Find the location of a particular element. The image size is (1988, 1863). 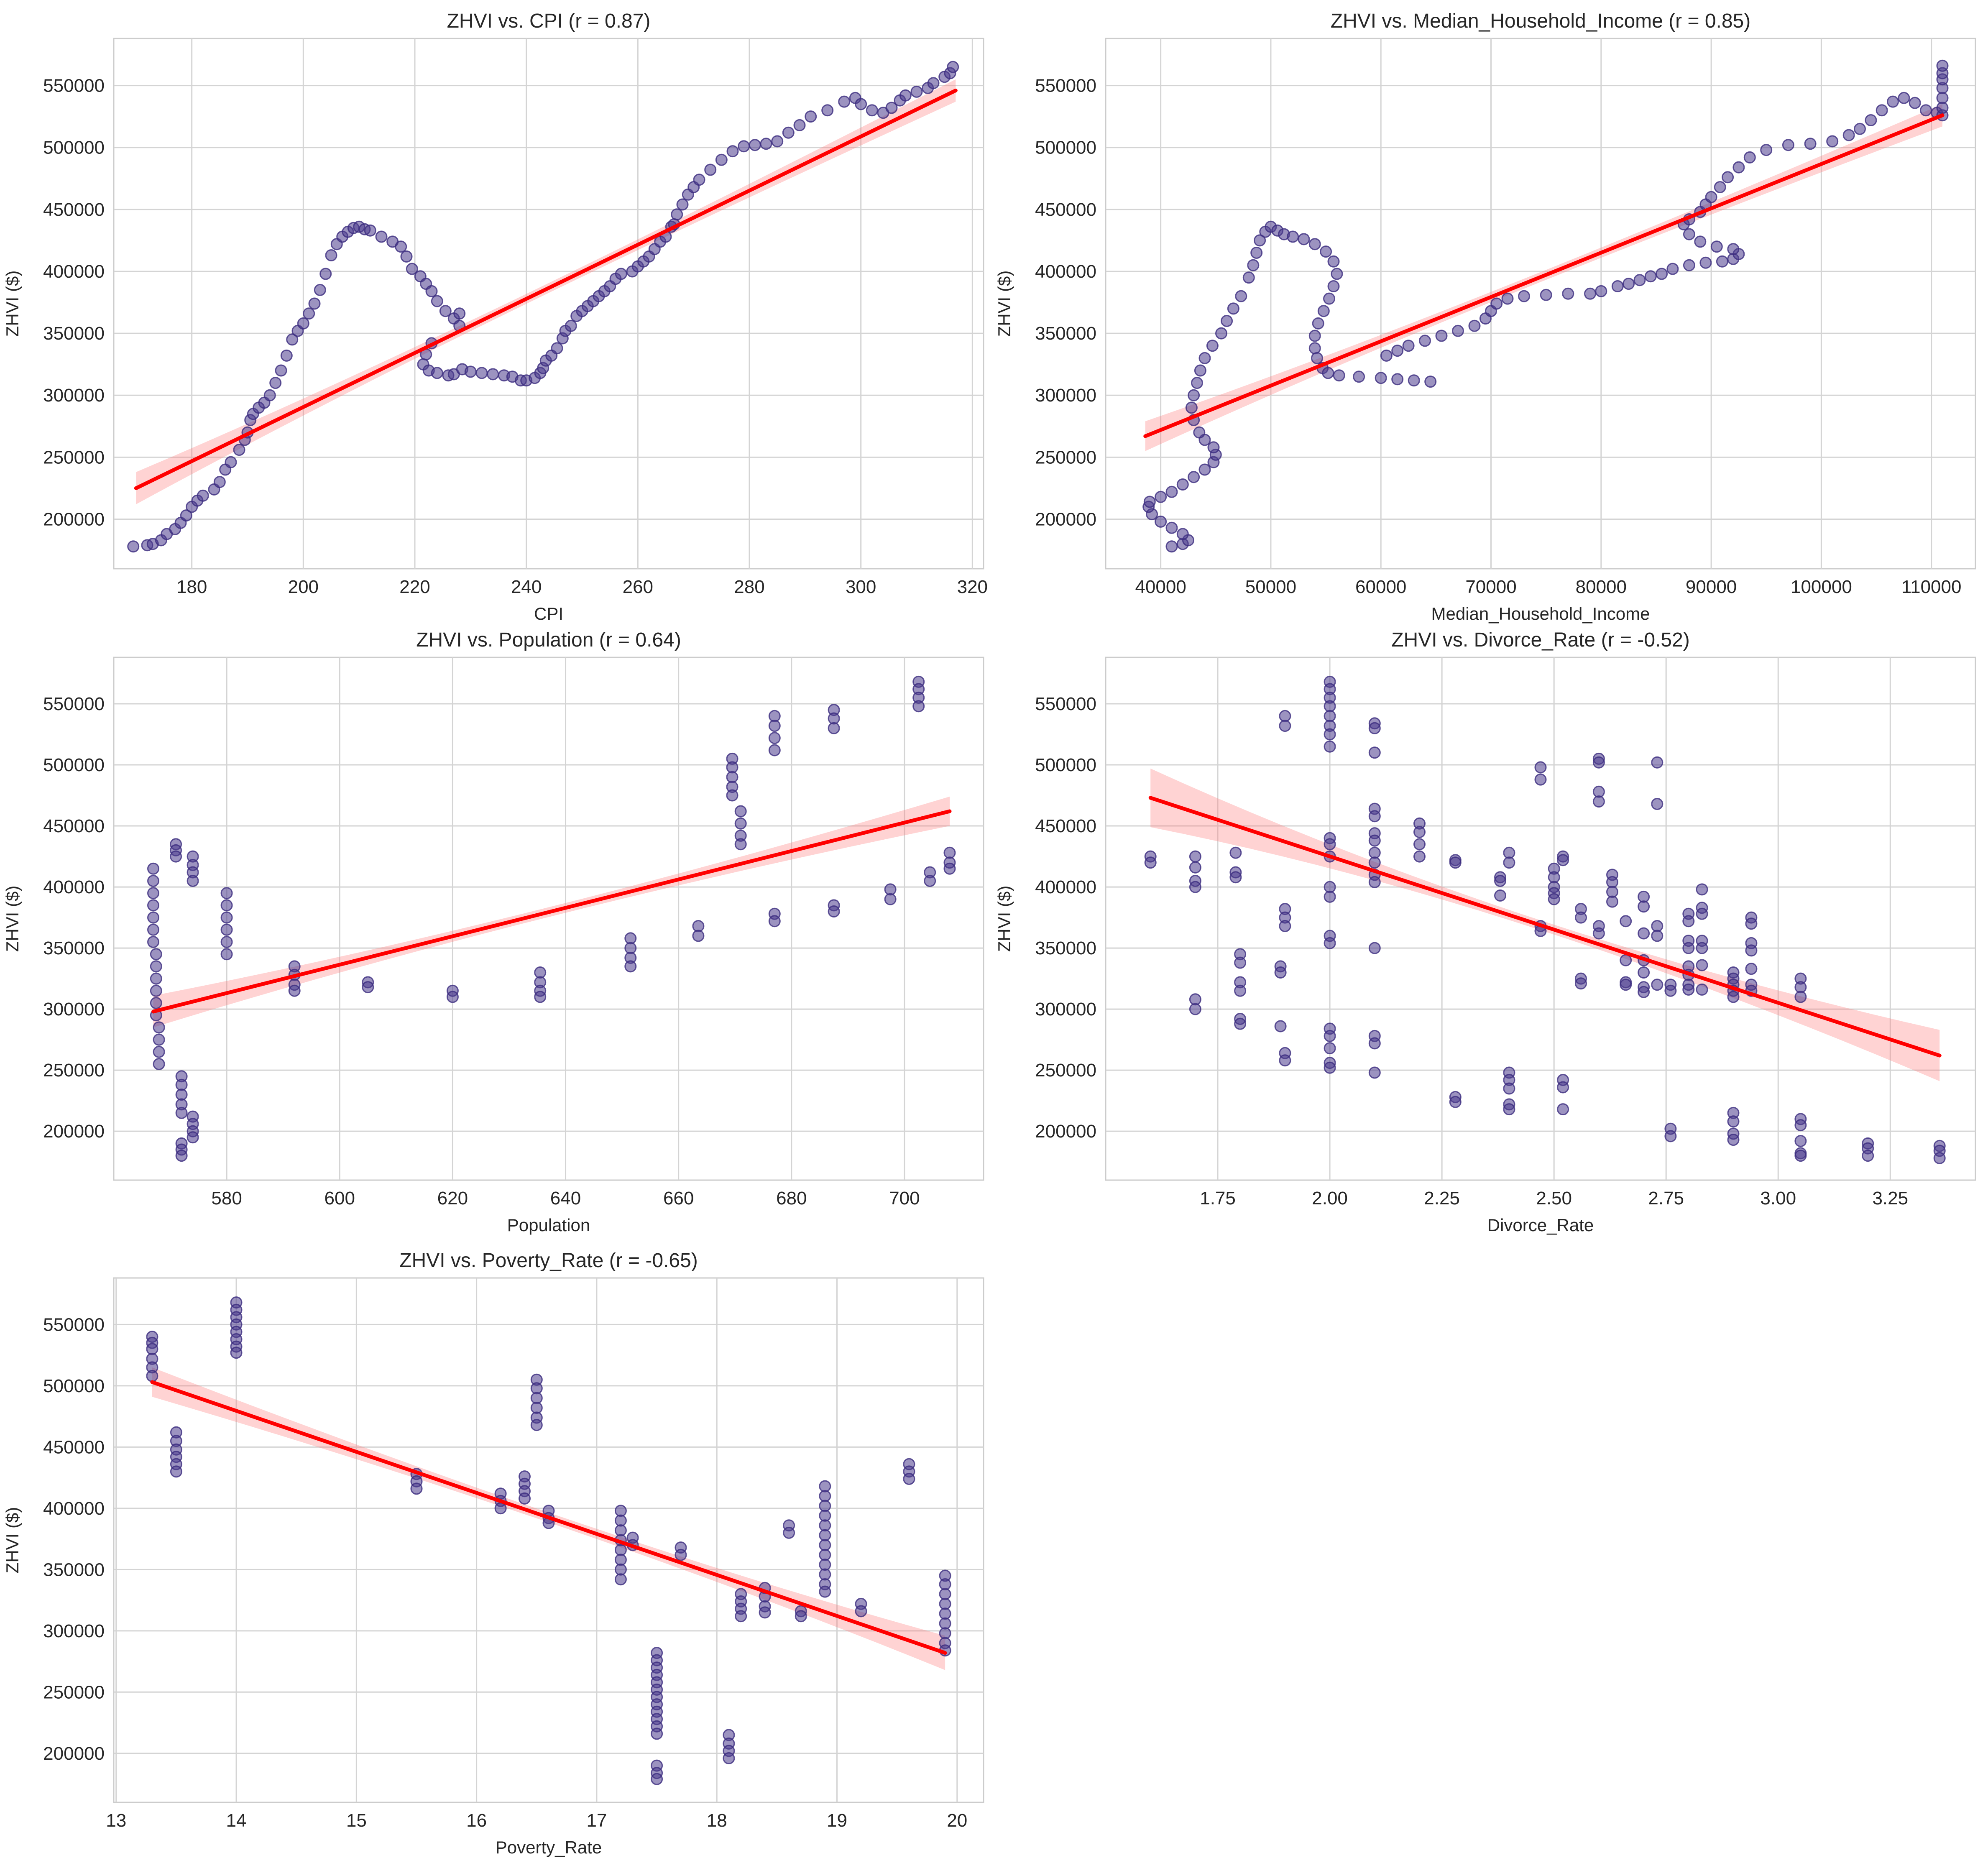

x-tick-label: 2.00 is located at coordinates (1330, 1198).